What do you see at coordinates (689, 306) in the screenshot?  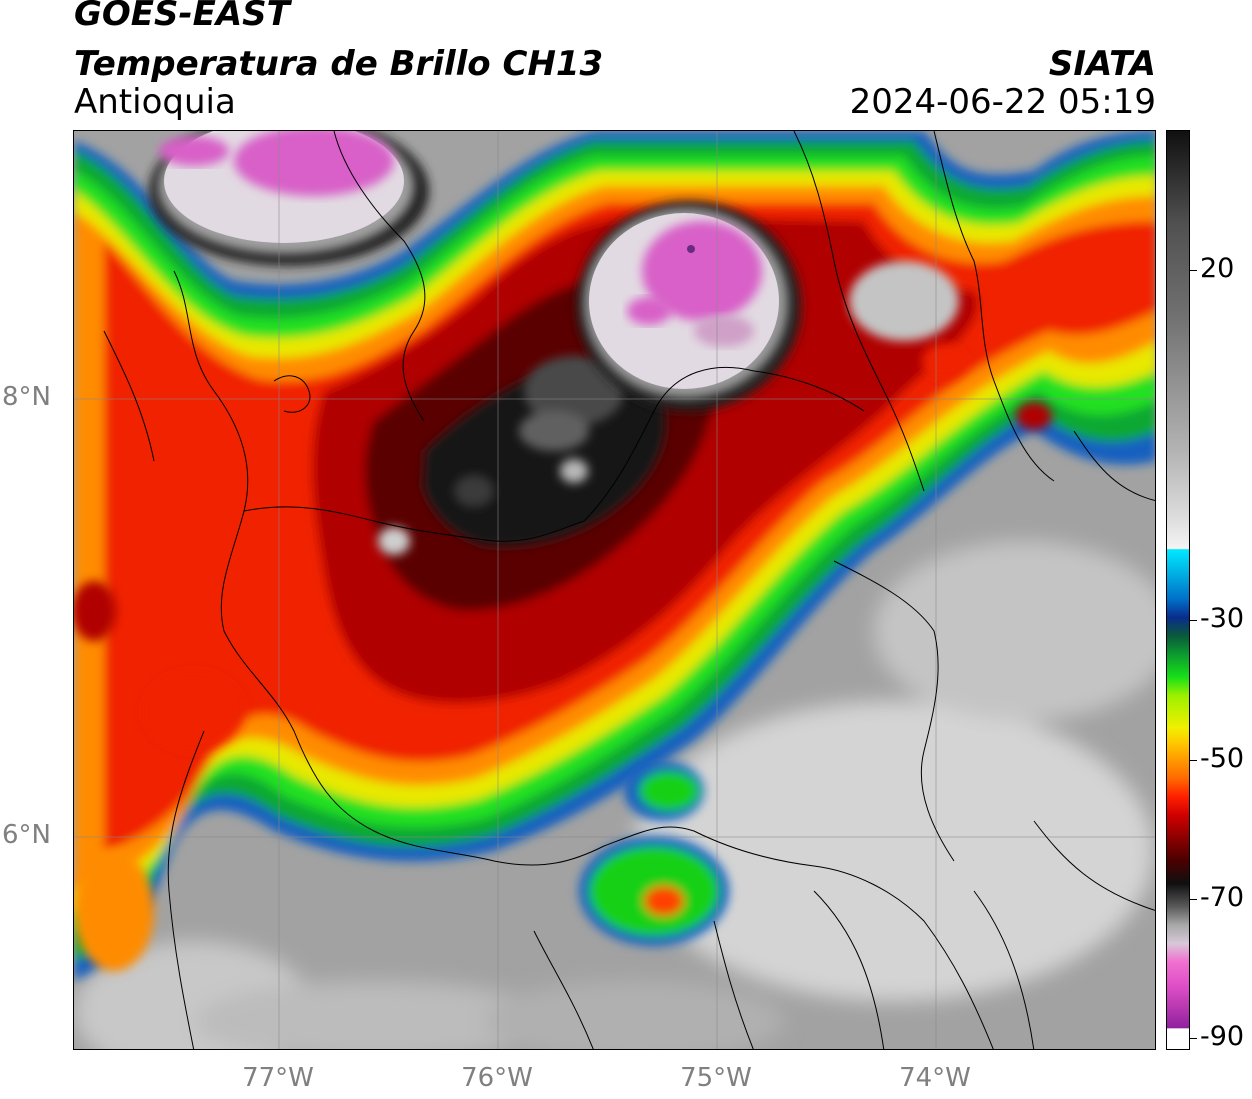 I see `overshooting-top-north` at bounding box center [689, 306].